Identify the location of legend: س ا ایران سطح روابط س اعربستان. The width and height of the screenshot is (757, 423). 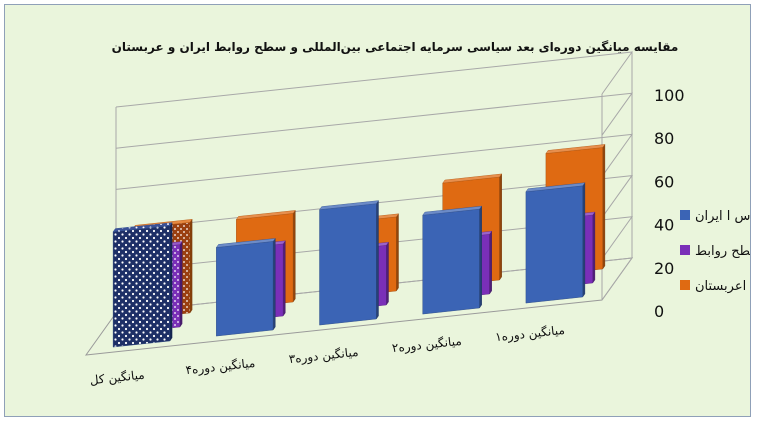
(715, 251).